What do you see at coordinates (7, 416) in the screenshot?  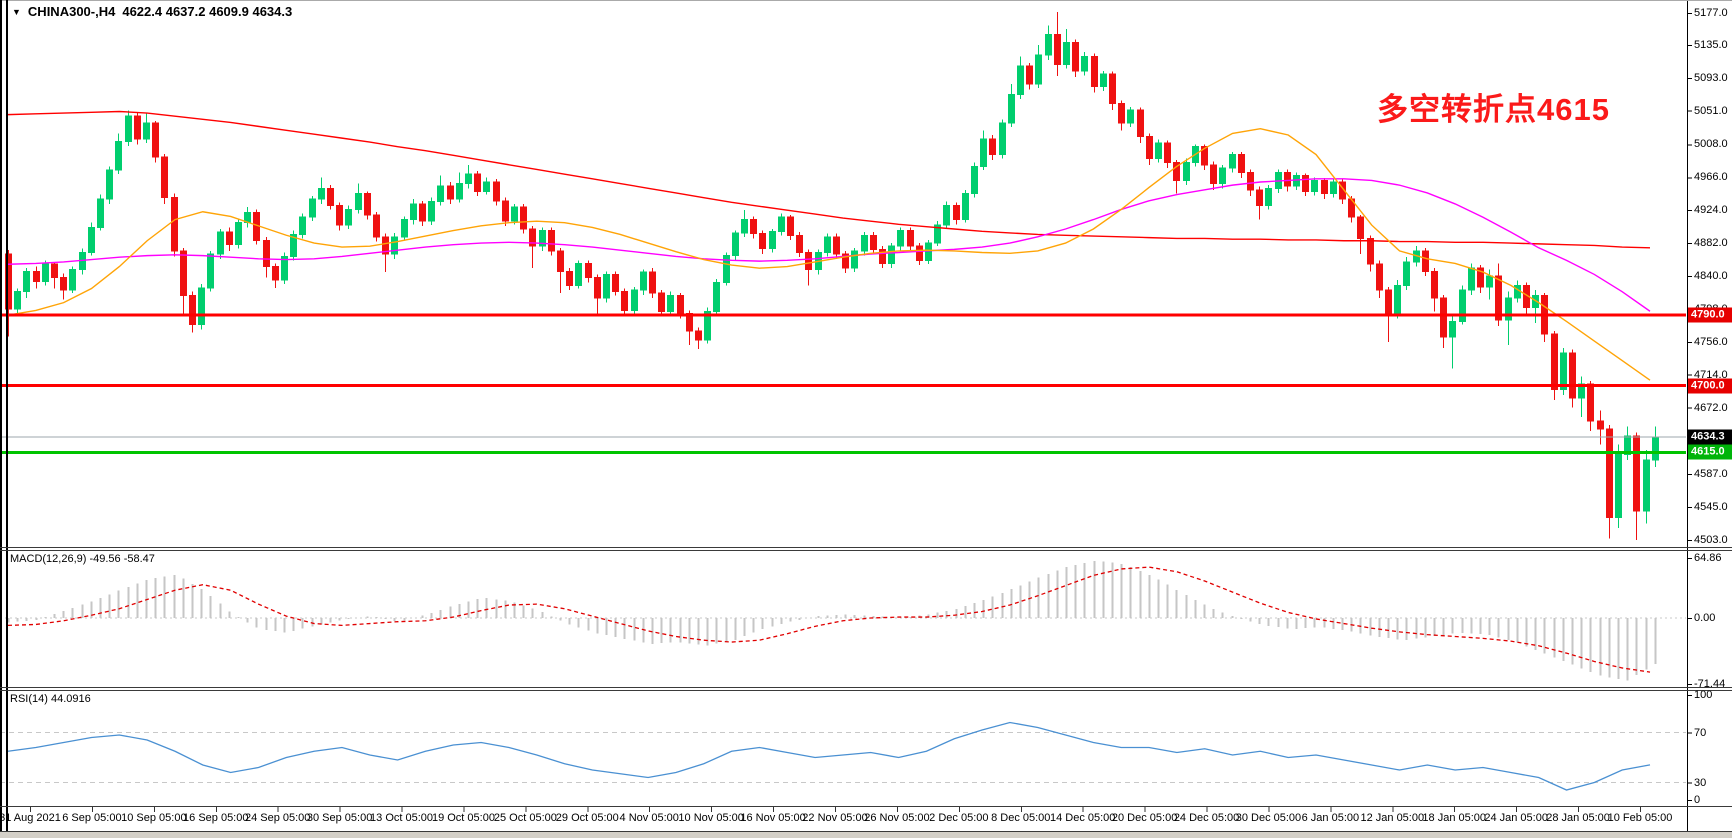 I see `panel-left-border` at bounding box center [7, 416].